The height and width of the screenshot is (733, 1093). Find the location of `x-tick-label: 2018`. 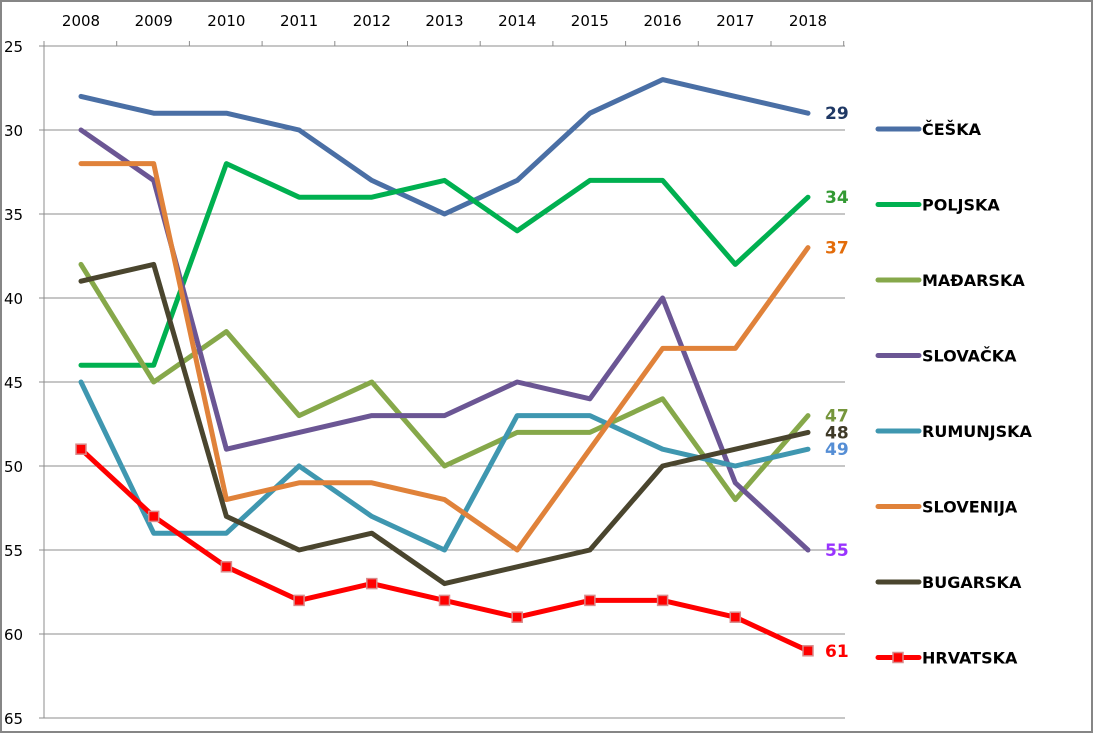

x-tick-label: 2018 is located at coordinates (808, 21).